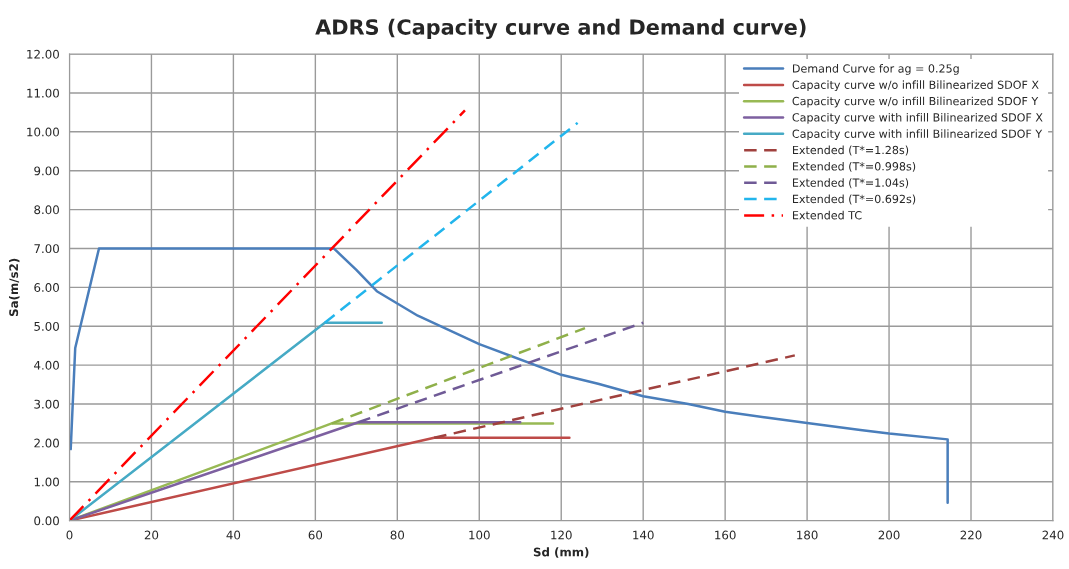 The image size is (1069, 569). What do you see at coordinates (43, 54) in the screenshot?
I see `y-tick-label: 12.00` at bounding box center [43, 54].